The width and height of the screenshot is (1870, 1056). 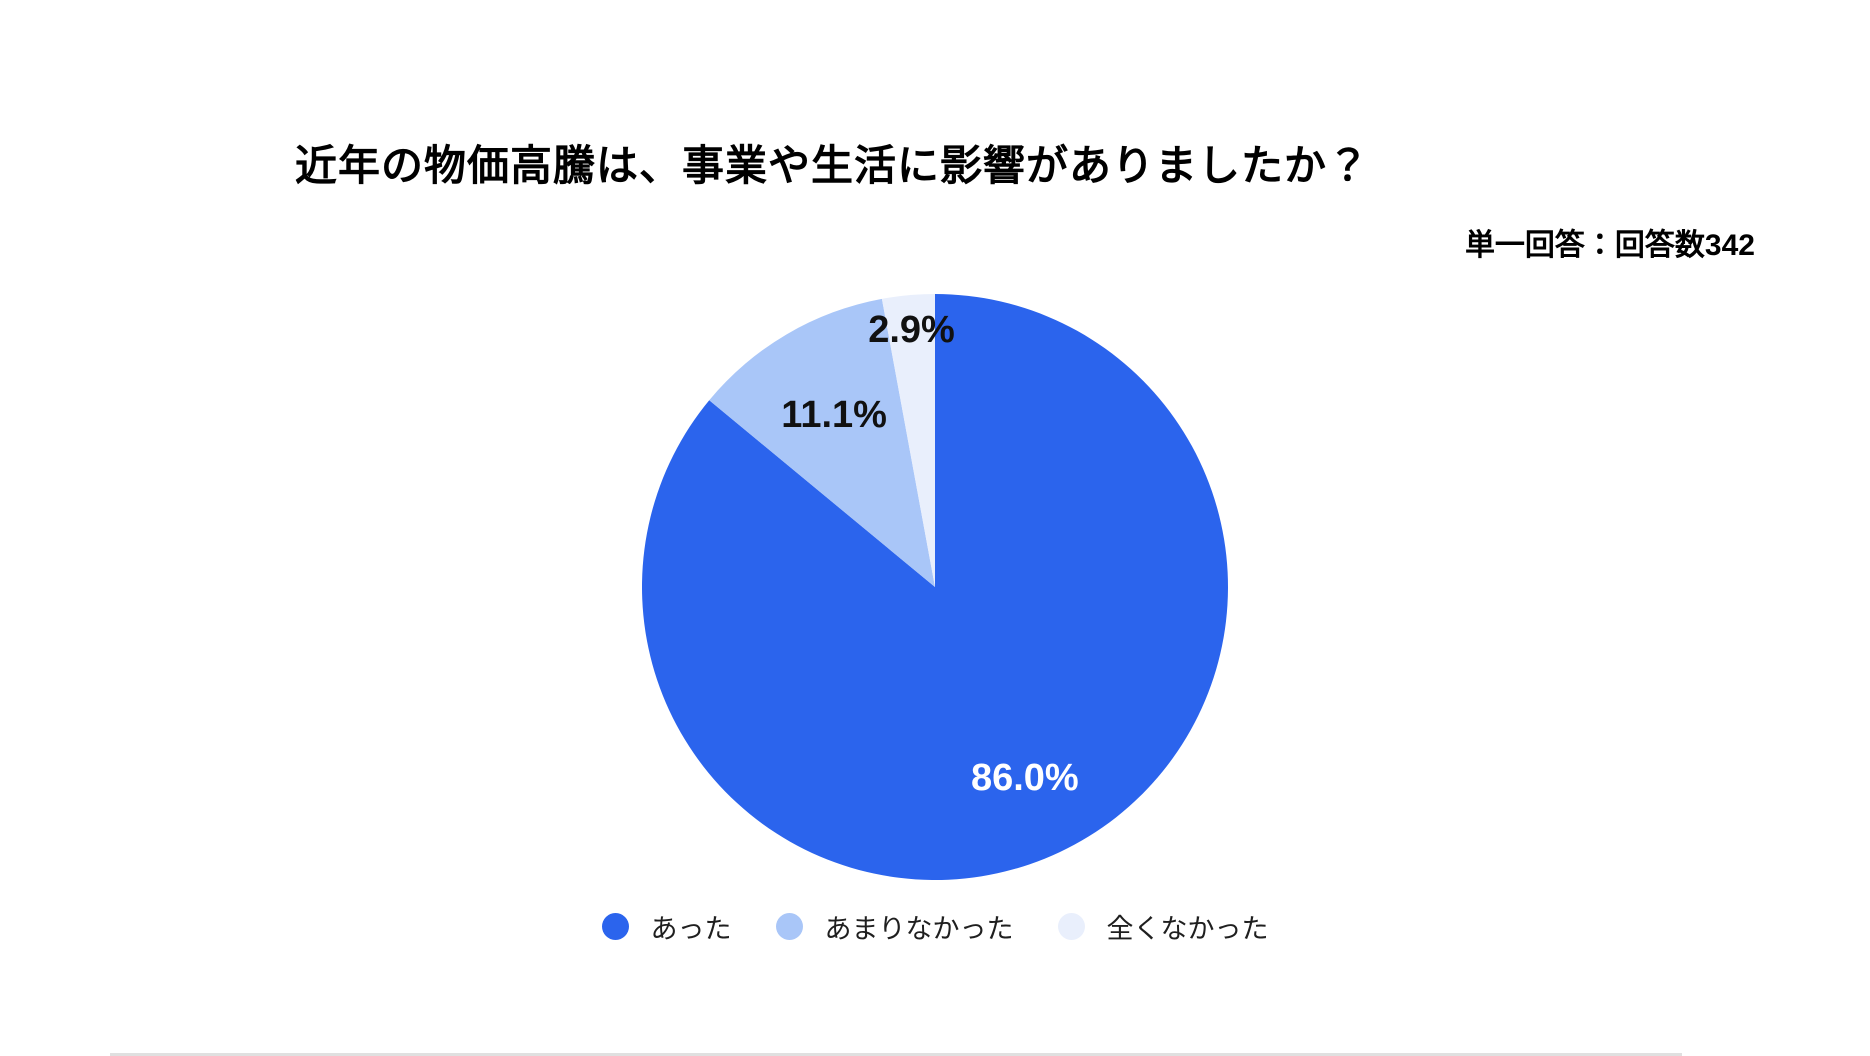 I want to click on bottom-divider, so click(x=896, y=1054).